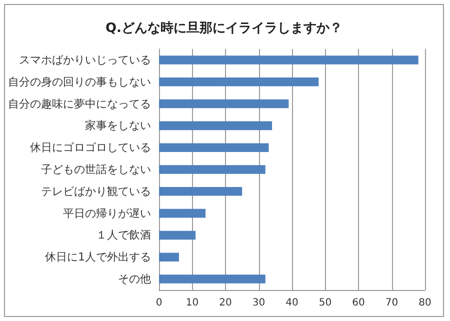 The height and width of the screenshot is (321, 450). I want to click on y-tick-label: スマホばかりいじっている, so click(85, 59).